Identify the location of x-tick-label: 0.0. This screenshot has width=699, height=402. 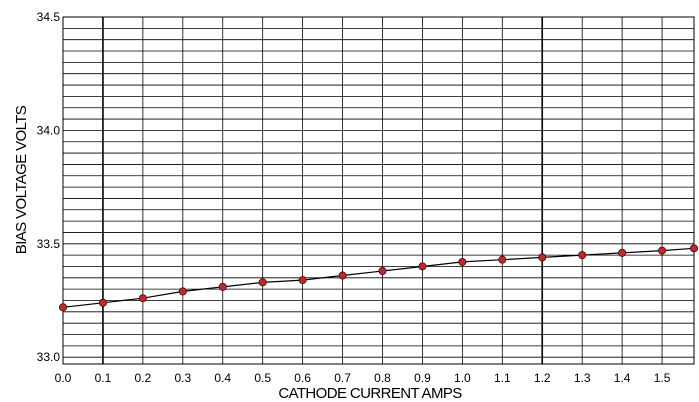
(63, 378).